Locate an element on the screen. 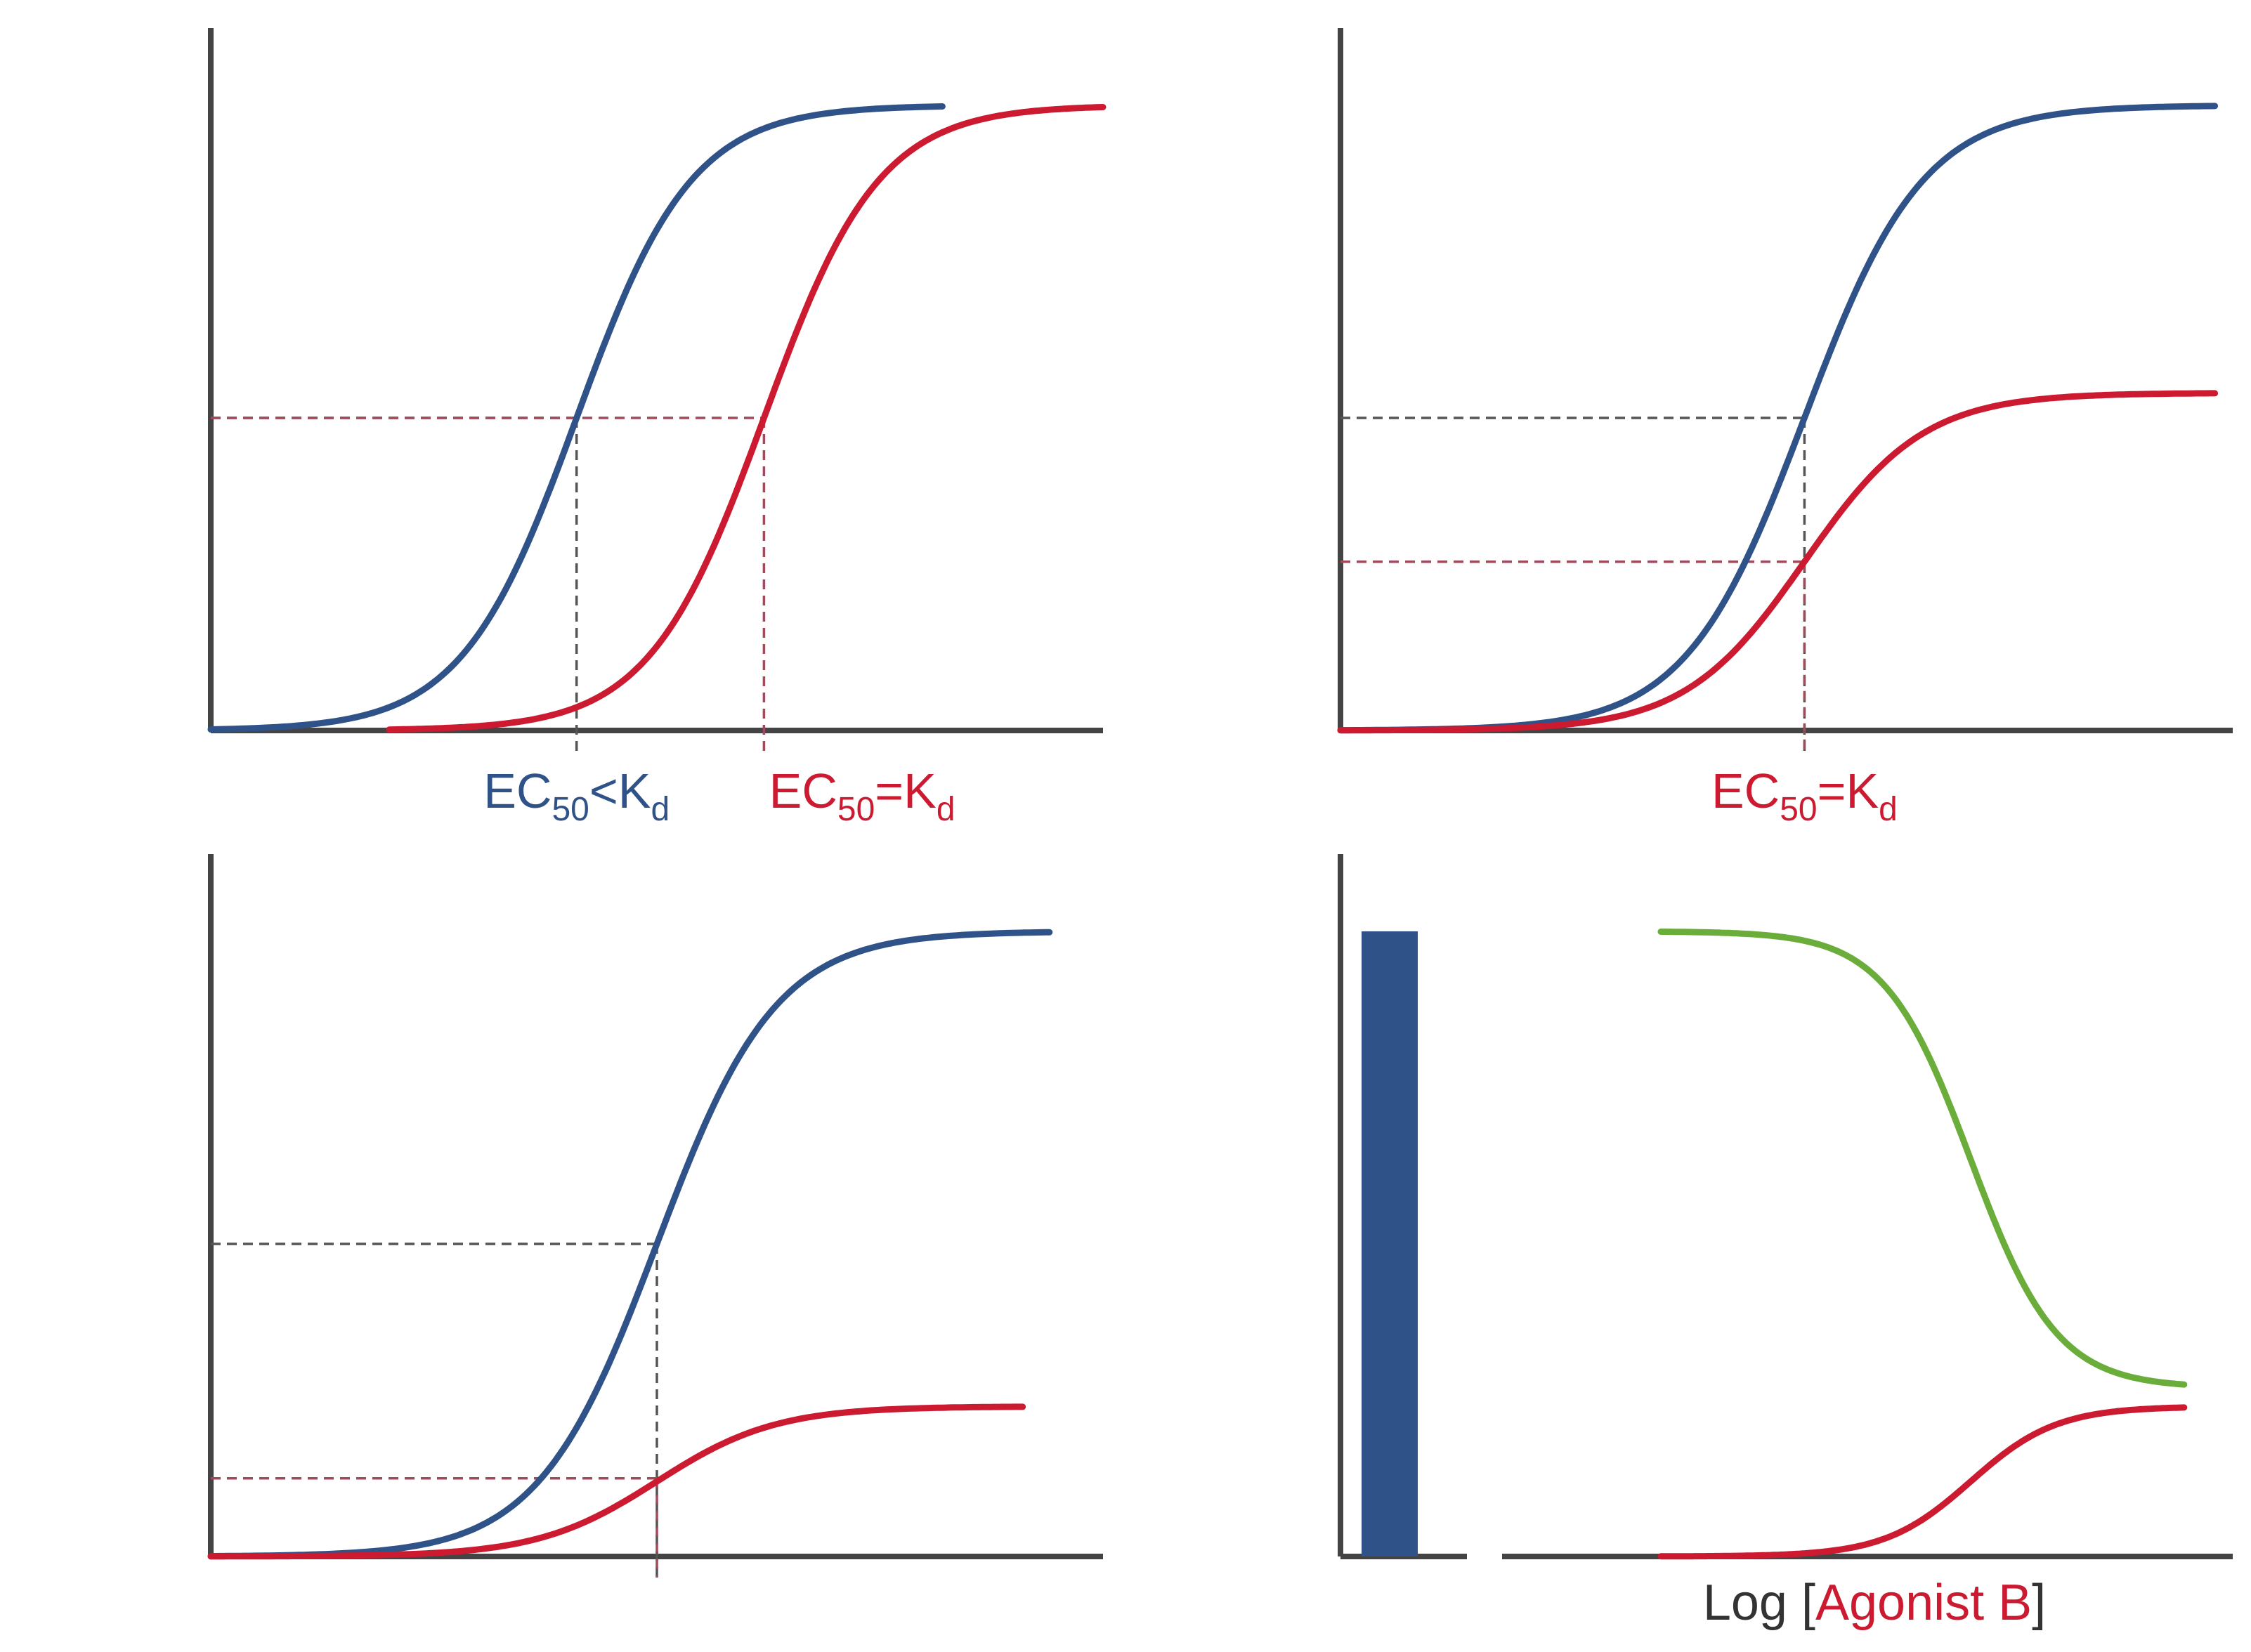 The height and width of the screenshot is (1652, 2251). x-axis-label-part: Log [ is located at coordinates (1759, 1603).